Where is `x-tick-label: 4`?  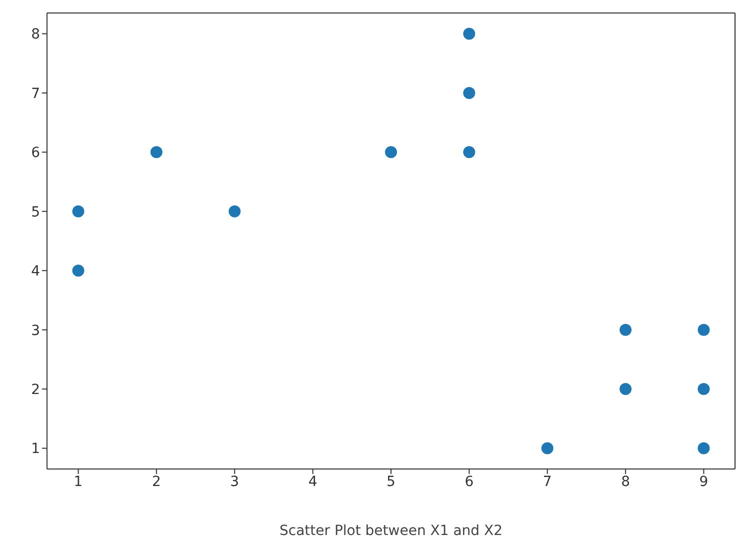
x-tick-label: 4 is located at coordinates (313, 482).